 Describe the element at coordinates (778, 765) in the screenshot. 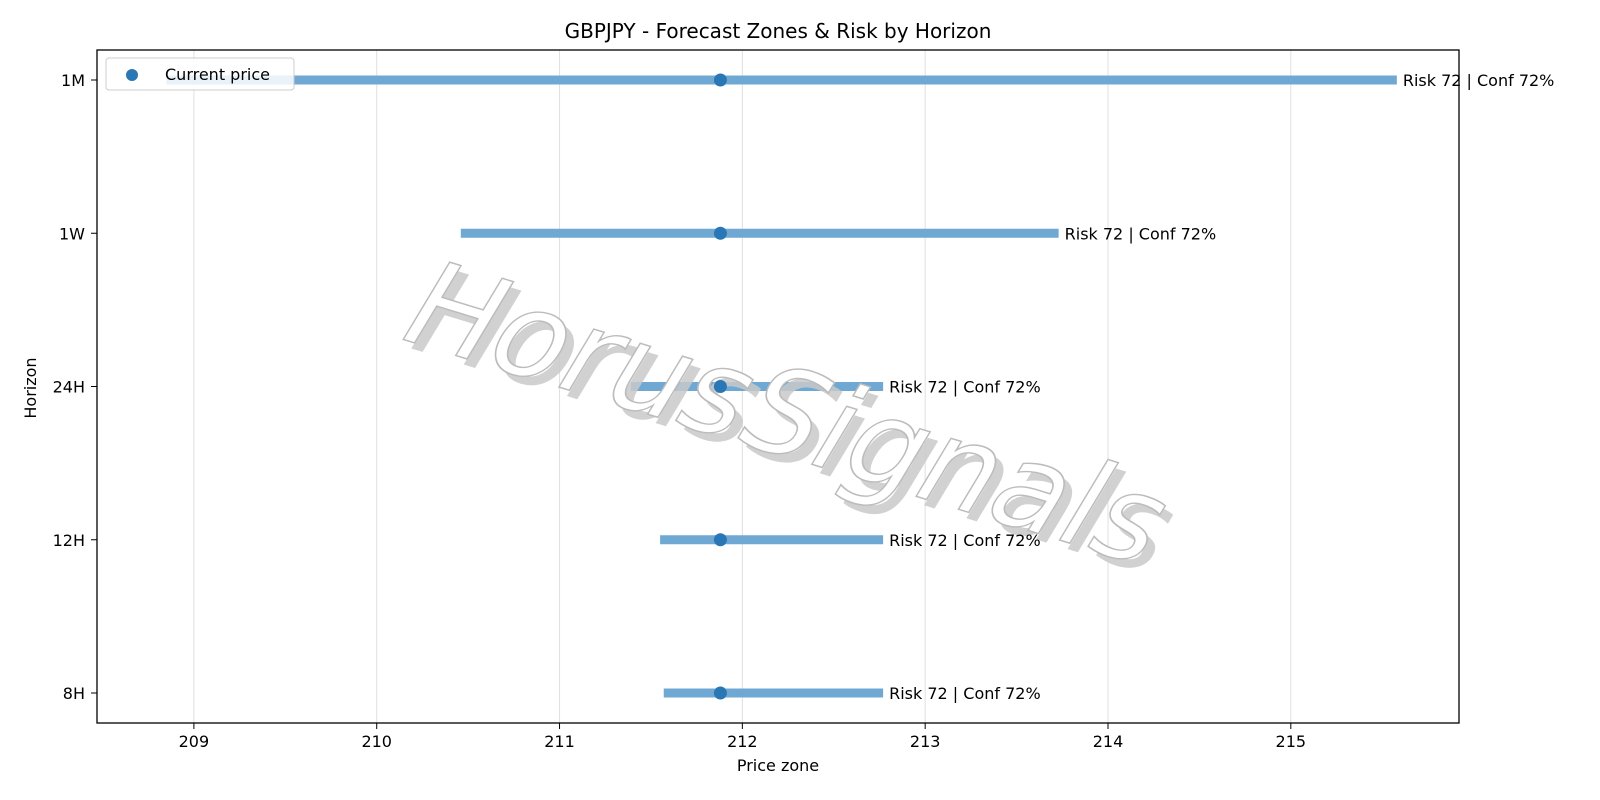

I see `x-axis-label: Price zone` at that location.